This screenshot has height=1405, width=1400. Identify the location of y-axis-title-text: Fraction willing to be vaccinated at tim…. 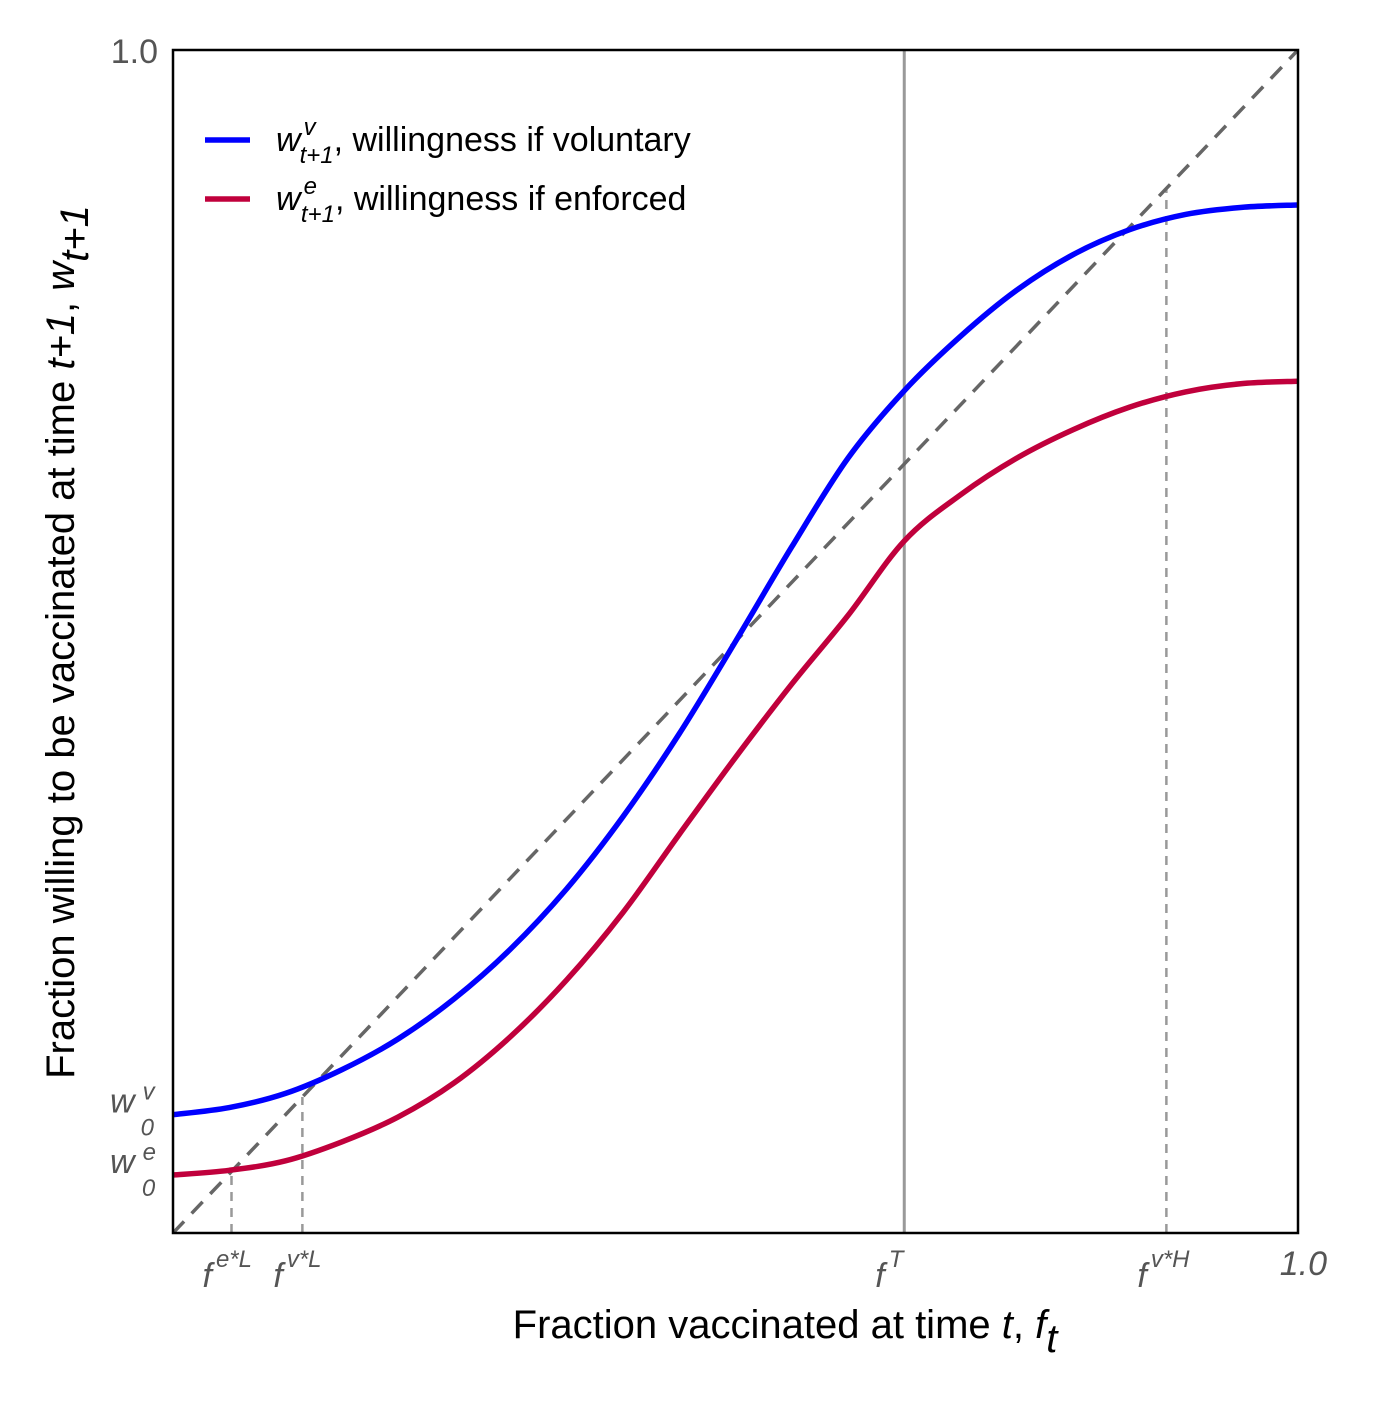
(61, 724).